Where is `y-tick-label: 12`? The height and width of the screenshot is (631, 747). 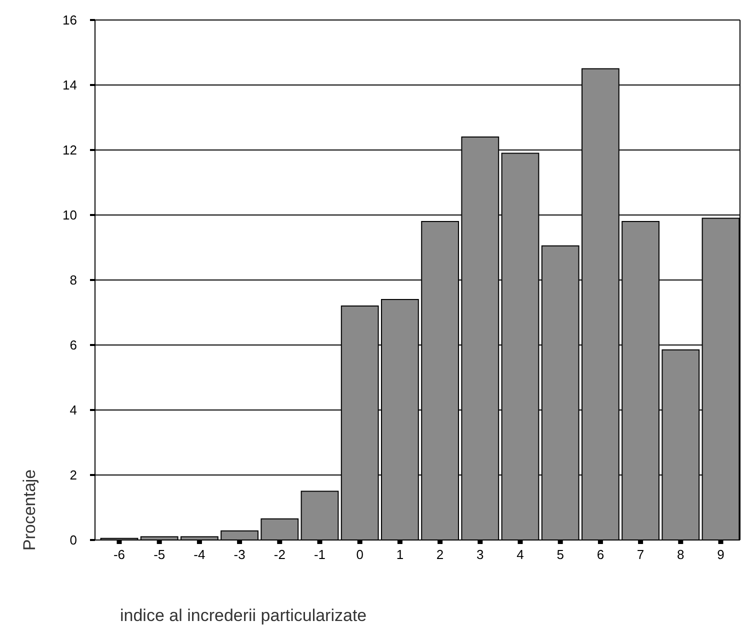
y-tick-label: 12 is located at coordinates (69, 150).